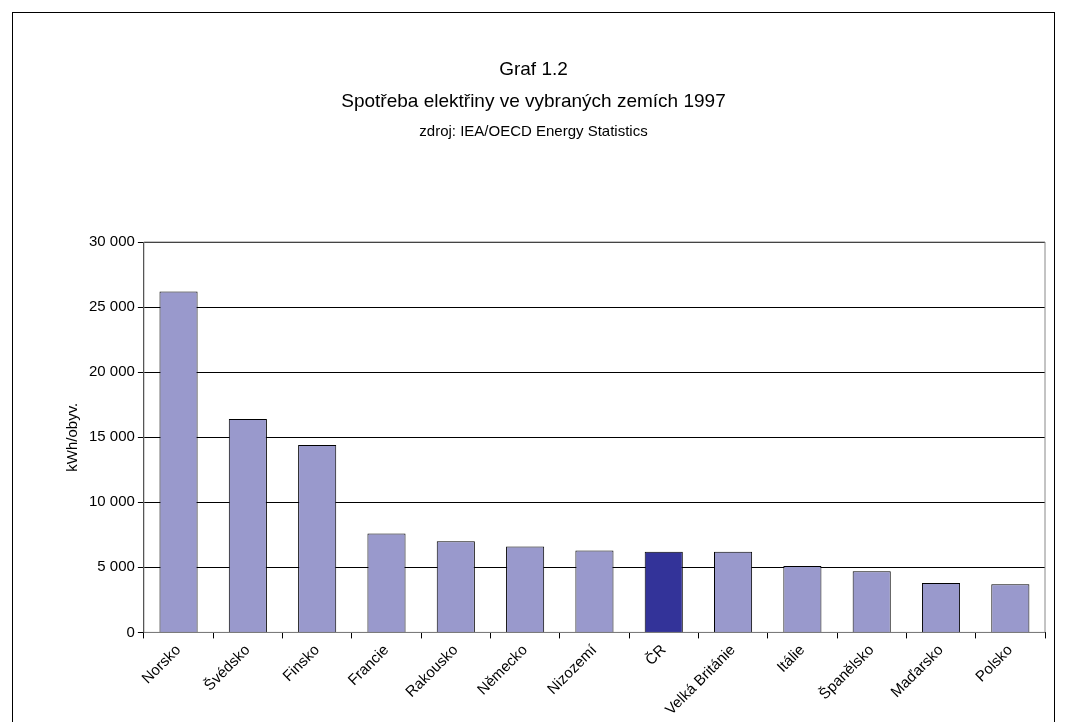 This screenshot has width=1067, height=722. What do you see at coordinates (130, 631) in the screenshot?
I see `y-tick-label: 0` at bounding box center [130, 631].